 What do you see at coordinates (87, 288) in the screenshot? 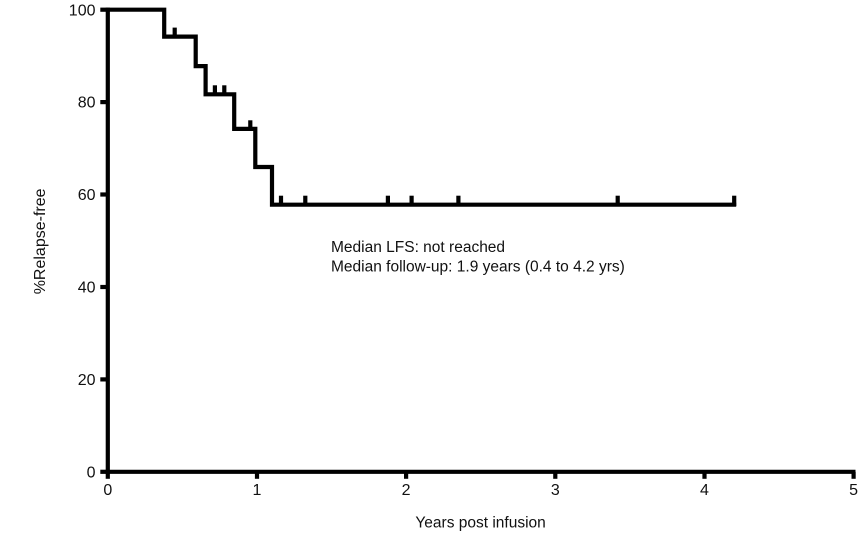
I see `svg-text: 40` at bounding box center [87, 288].